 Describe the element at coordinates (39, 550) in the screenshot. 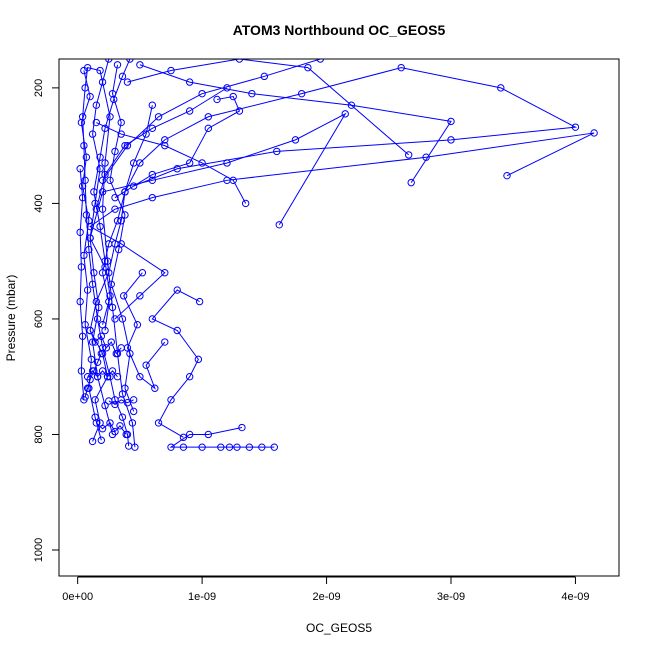

I see `y-tick-label: 1000` at that location.